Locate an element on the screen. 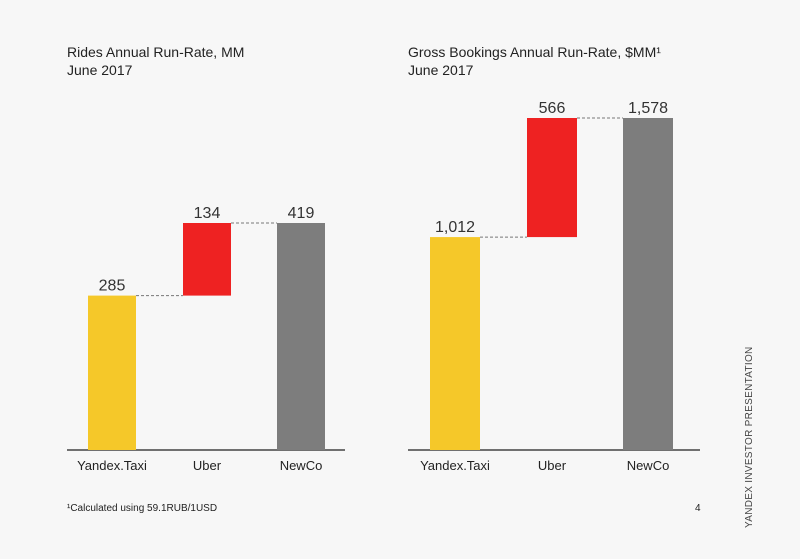  bookings-value-label: 566 is located at coordinates (552, 108).